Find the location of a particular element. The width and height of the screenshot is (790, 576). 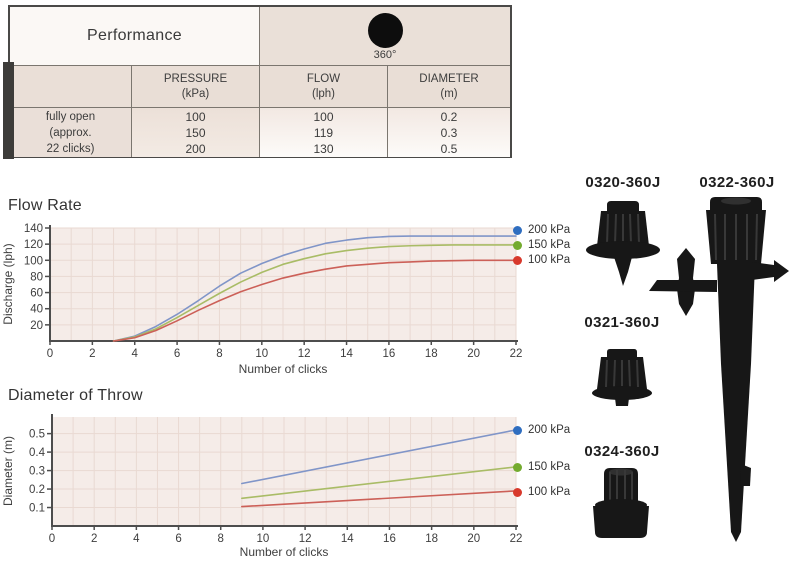

spray-pattern-cell: 360° is located at coordinates (385, 36).